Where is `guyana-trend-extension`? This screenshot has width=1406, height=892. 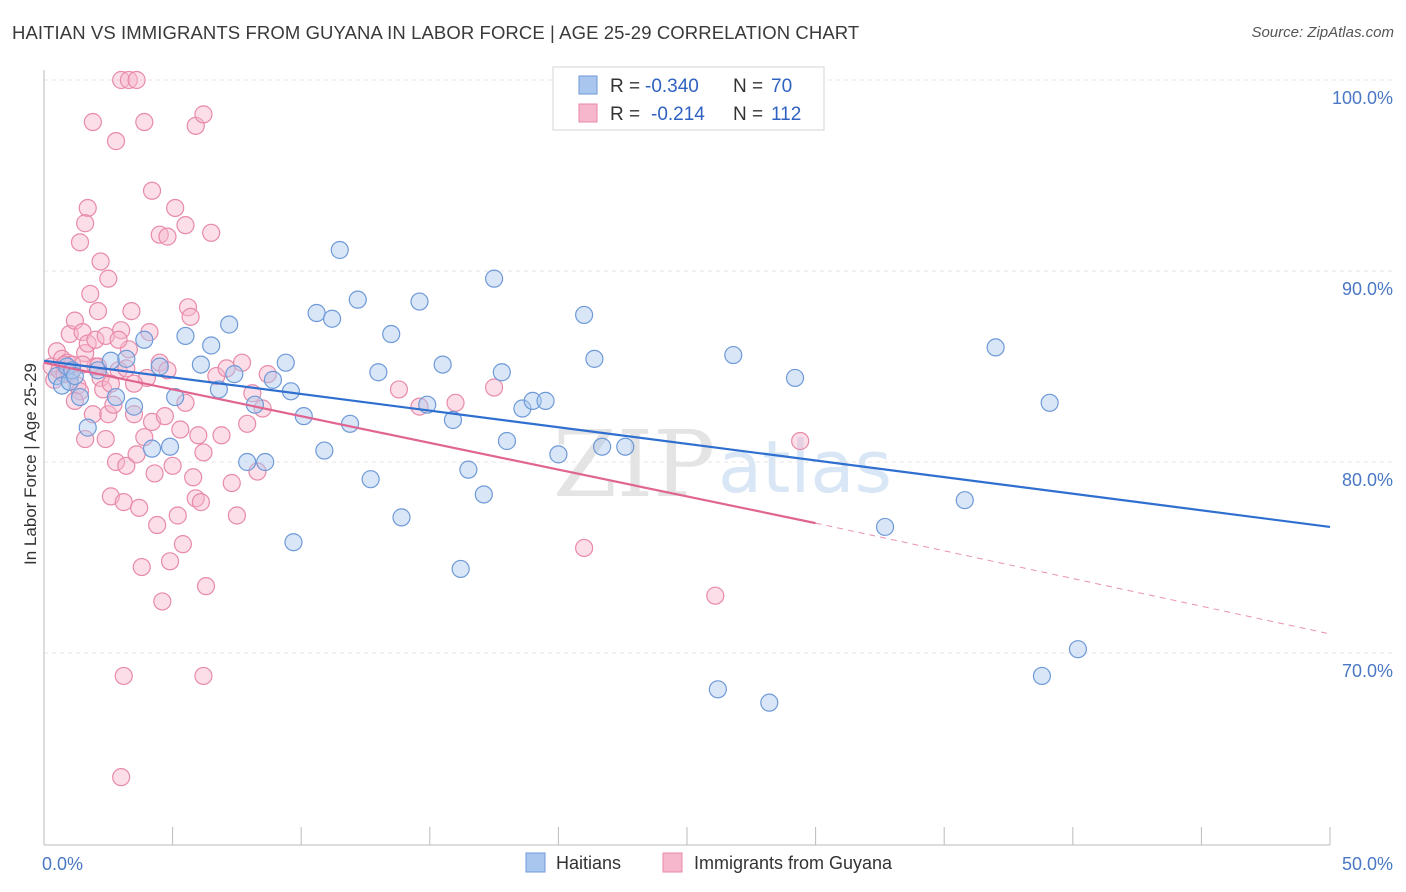 guyana-trend-extension is located at coordinates (1073, 578).